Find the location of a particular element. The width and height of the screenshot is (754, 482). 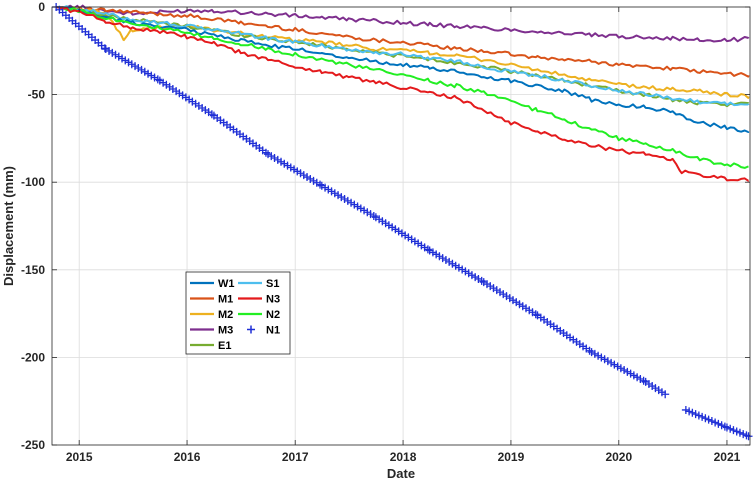

y-axis-label: Displacement (mm) is located at coordinates (8, 226).